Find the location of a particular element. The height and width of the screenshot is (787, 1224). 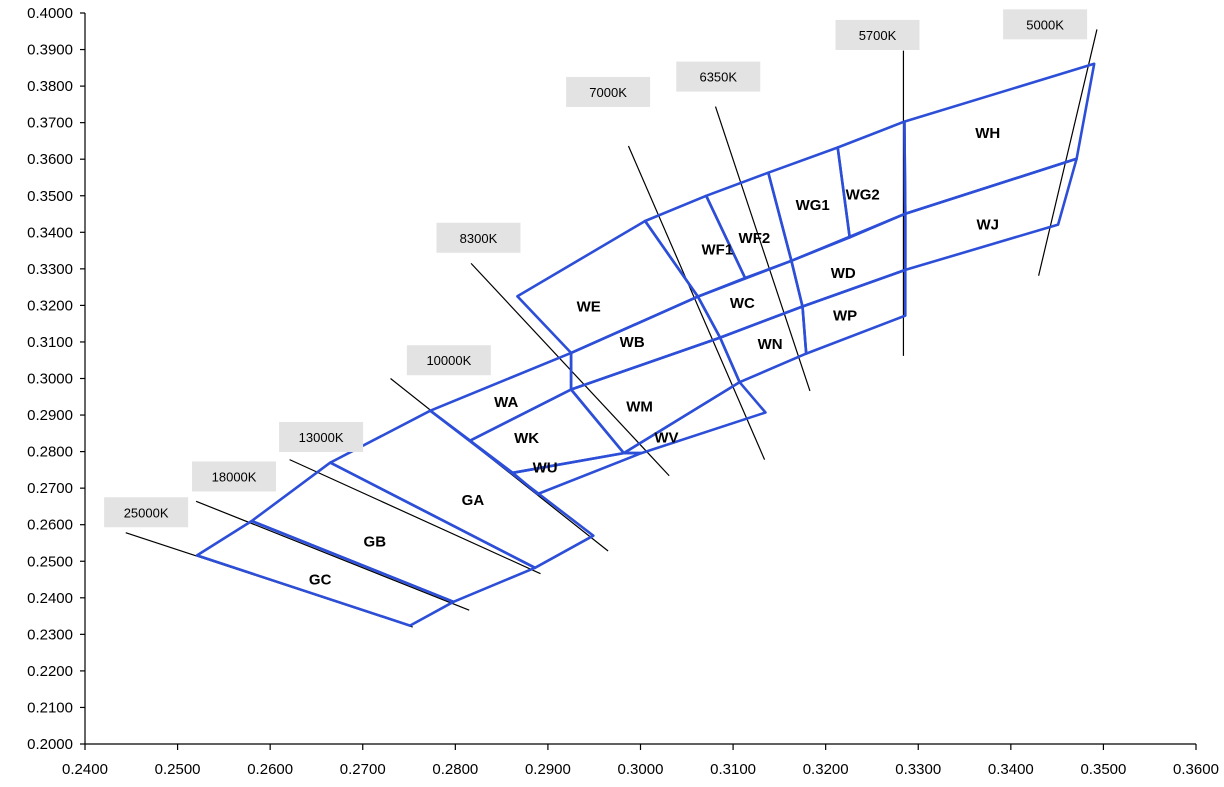

cct-line-7000k is located at coordinates (696, 302).